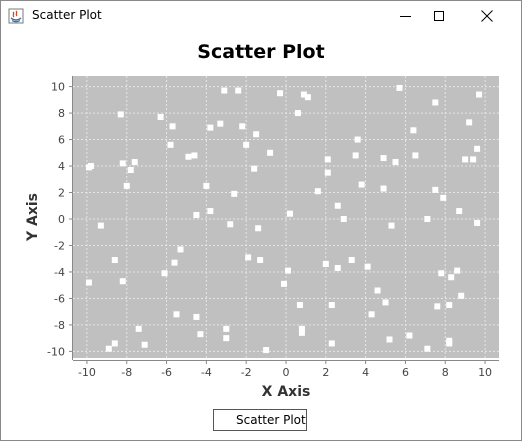 This screenshot has height=441, width=522. I want to click on minimize-button, so click(406, 16).